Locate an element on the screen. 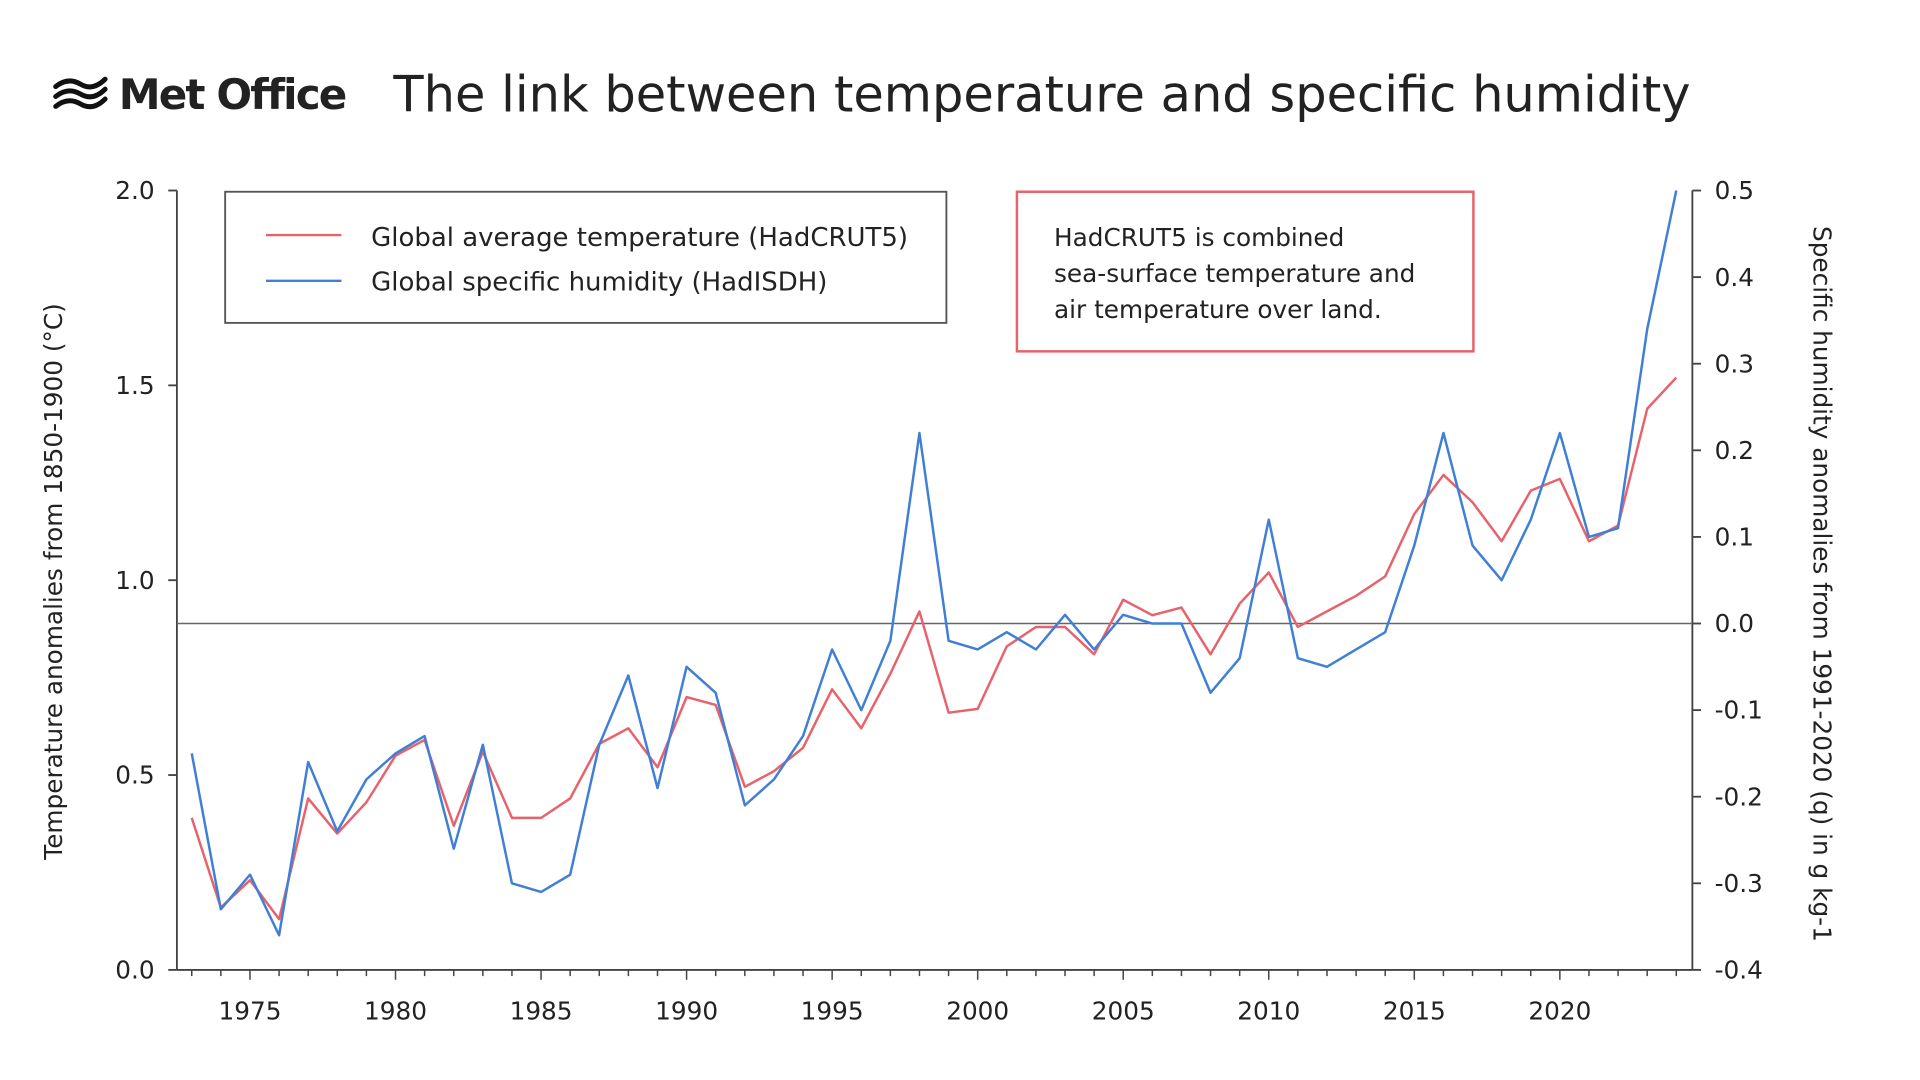 The width and height of the screenshot is (1920, 1080). wave-icon is located at coordinates (80, 93).